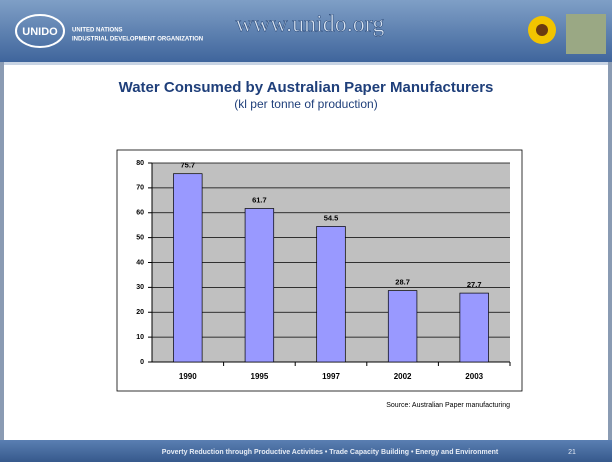 The image size is (612, 462). Describe the element at coordinates (140, 237) in the screenshot. I see `y-tick-label: 50` at that location.